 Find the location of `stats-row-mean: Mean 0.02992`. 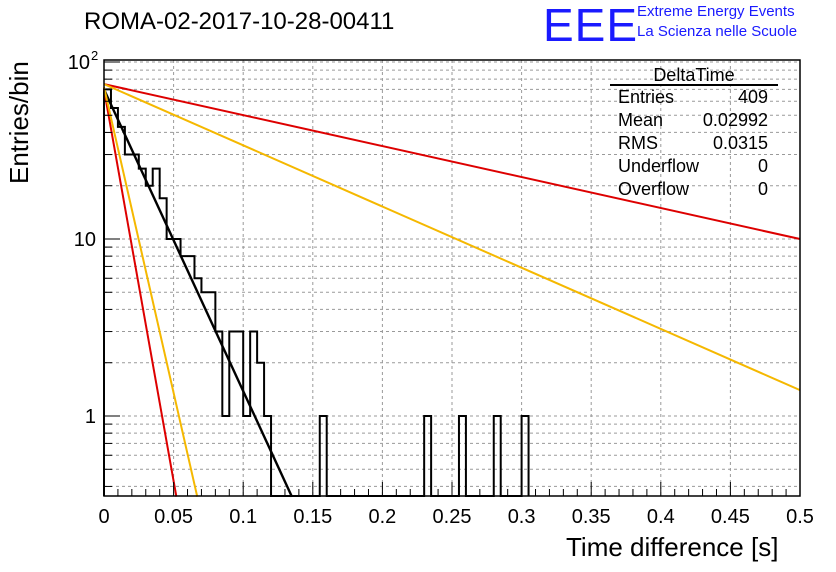

stats-row-mean: Mean 0.02992 is located at coordinates (694, 120).